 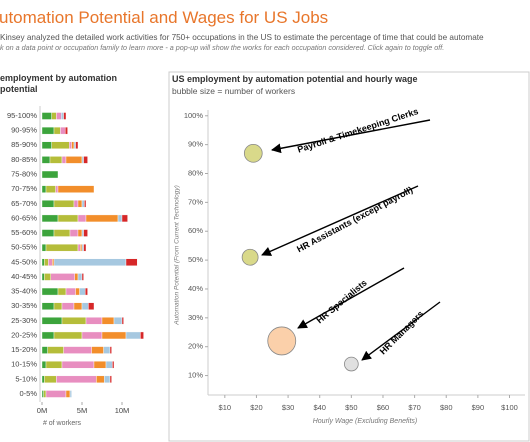 What do you see at coordinates (341, 302) in the screenshot?
I see `annotation-label: HR Specialists` at bounding box center [341, 302].